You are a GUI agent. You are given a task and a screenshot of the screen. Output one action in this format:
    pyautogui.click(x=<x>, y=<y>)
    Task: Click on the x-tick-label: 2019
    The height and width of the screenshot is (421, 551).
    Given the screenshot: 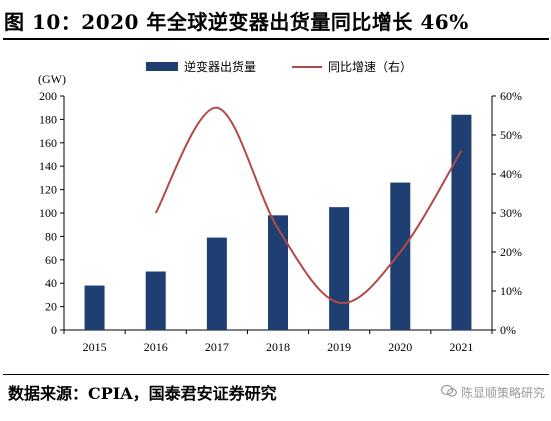 What is the action you would take?
    pyautogui.click(x=339, y=347)
    